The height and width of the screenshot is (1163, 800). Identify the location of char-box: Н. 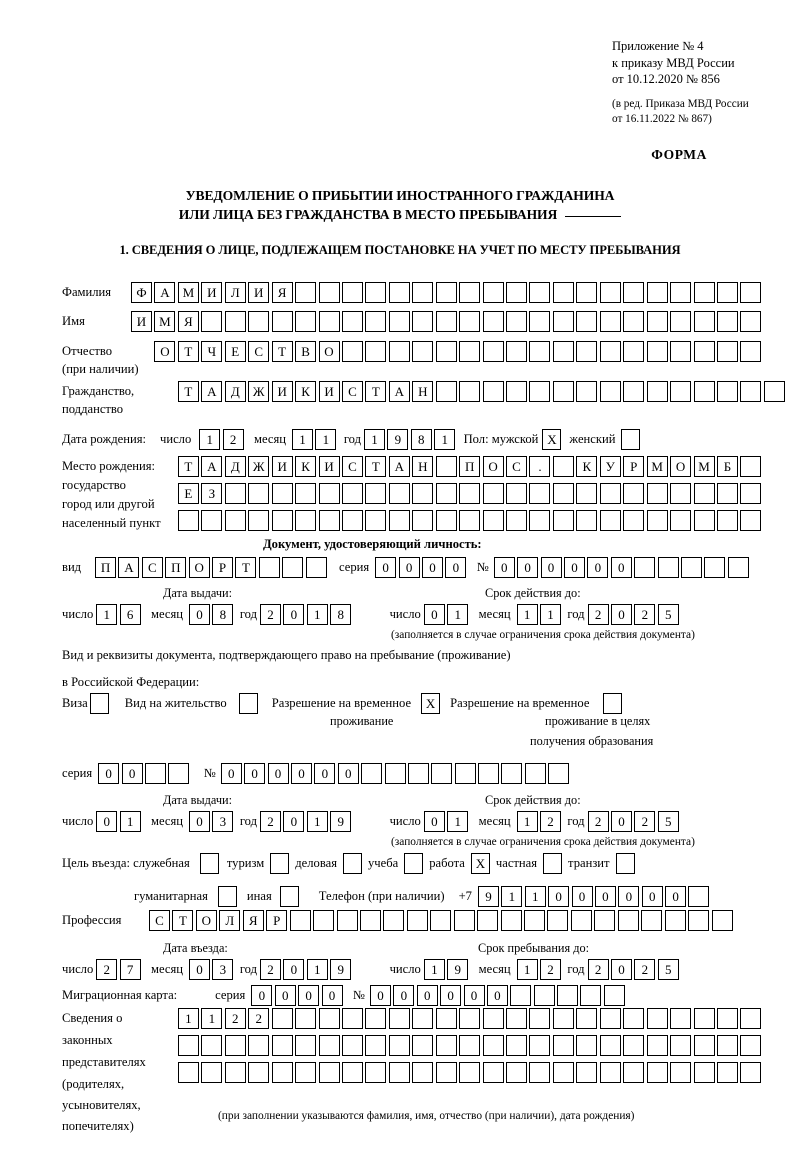
(423, 466).